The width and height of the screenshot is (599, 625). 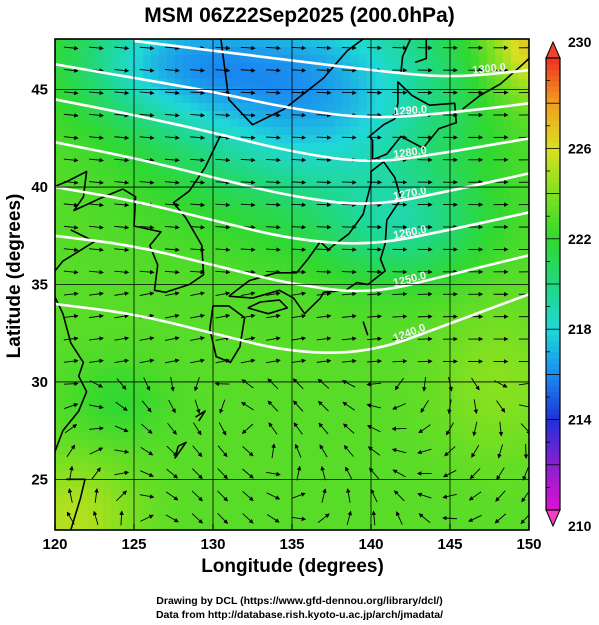 What do you see at coordinates (299, 15) in the screenshot?
I see `chart-title: MSM 06Z22Sep2025 (200.0hPa)` at bounding box center [299, 15].